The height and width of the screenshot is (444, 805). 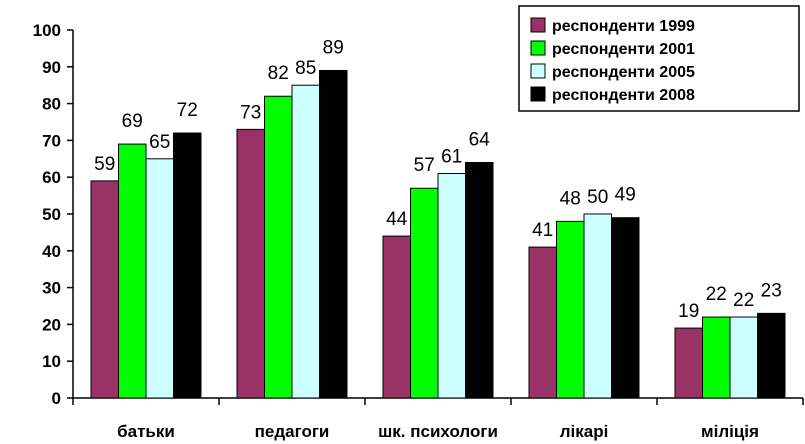 I want to click on y-tick-label: 60, so click(x=51, y=177).